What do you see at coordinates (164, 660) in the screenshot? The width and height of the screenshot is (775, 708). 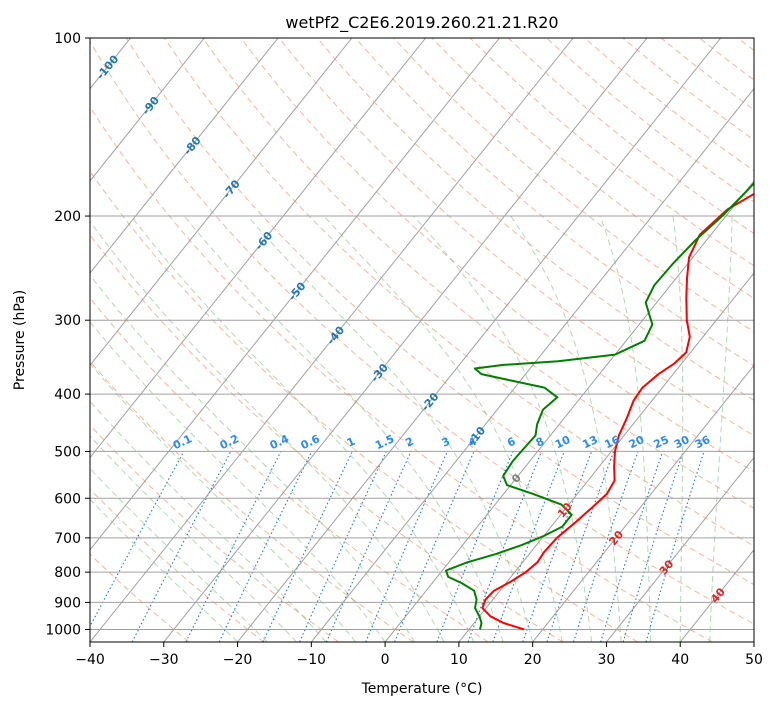 I see `x-tick-label: −30` at bounding box center [164, 660].